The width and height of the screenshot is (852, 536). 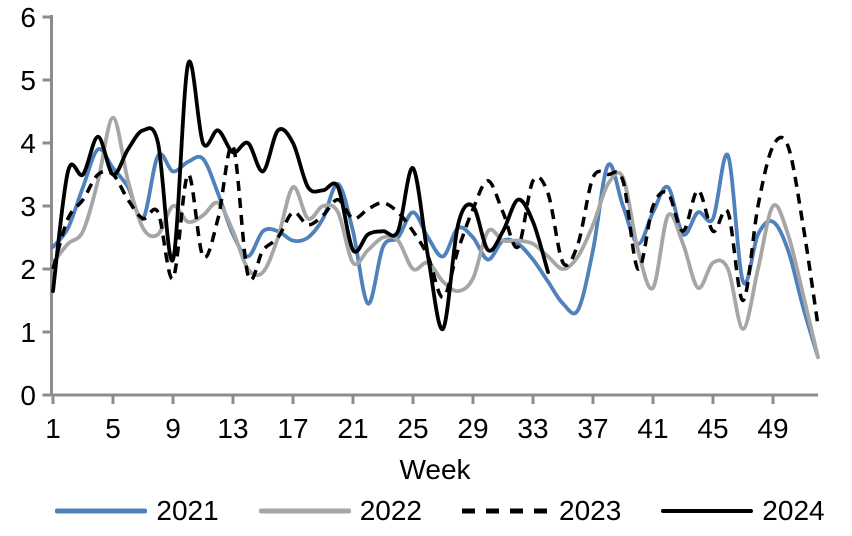 I want to click on x-tick-label: 41, so click(x=652, y=428).